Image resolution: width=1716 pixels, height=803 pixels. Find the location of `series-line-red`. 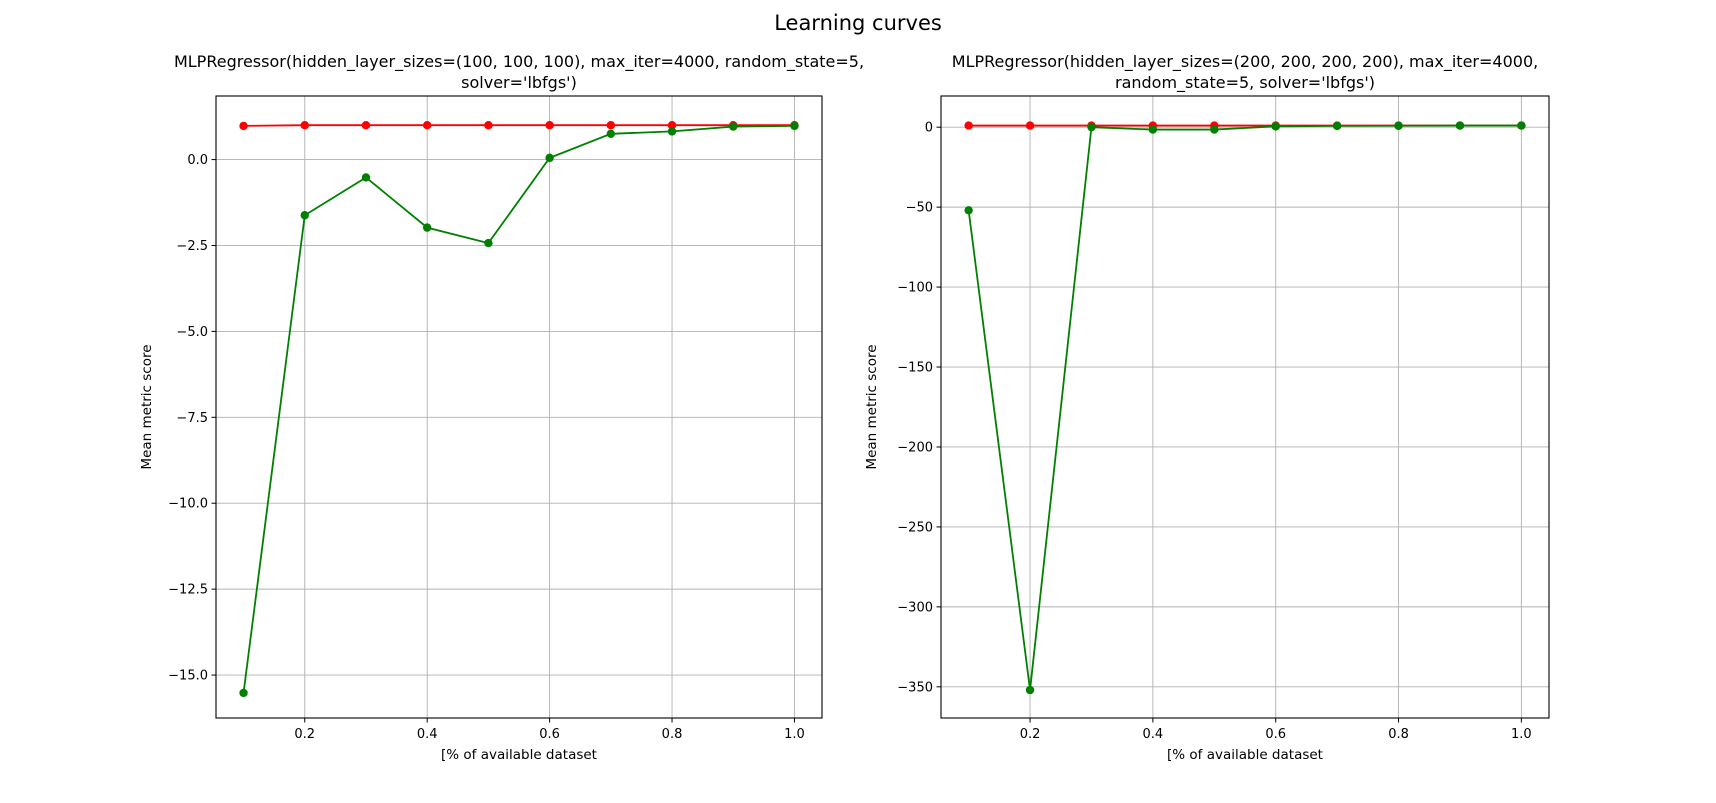

series-line-red is located at coordinates (519, 125).